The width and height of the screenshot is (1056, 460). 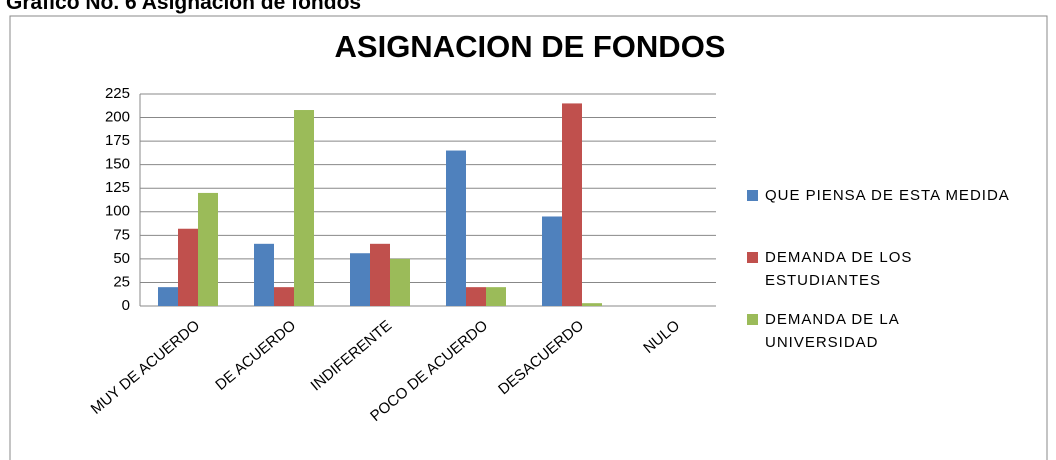 I want to click on heading: Gráfico No. 6 Asignación de fondos, so click(x=184, y=7).